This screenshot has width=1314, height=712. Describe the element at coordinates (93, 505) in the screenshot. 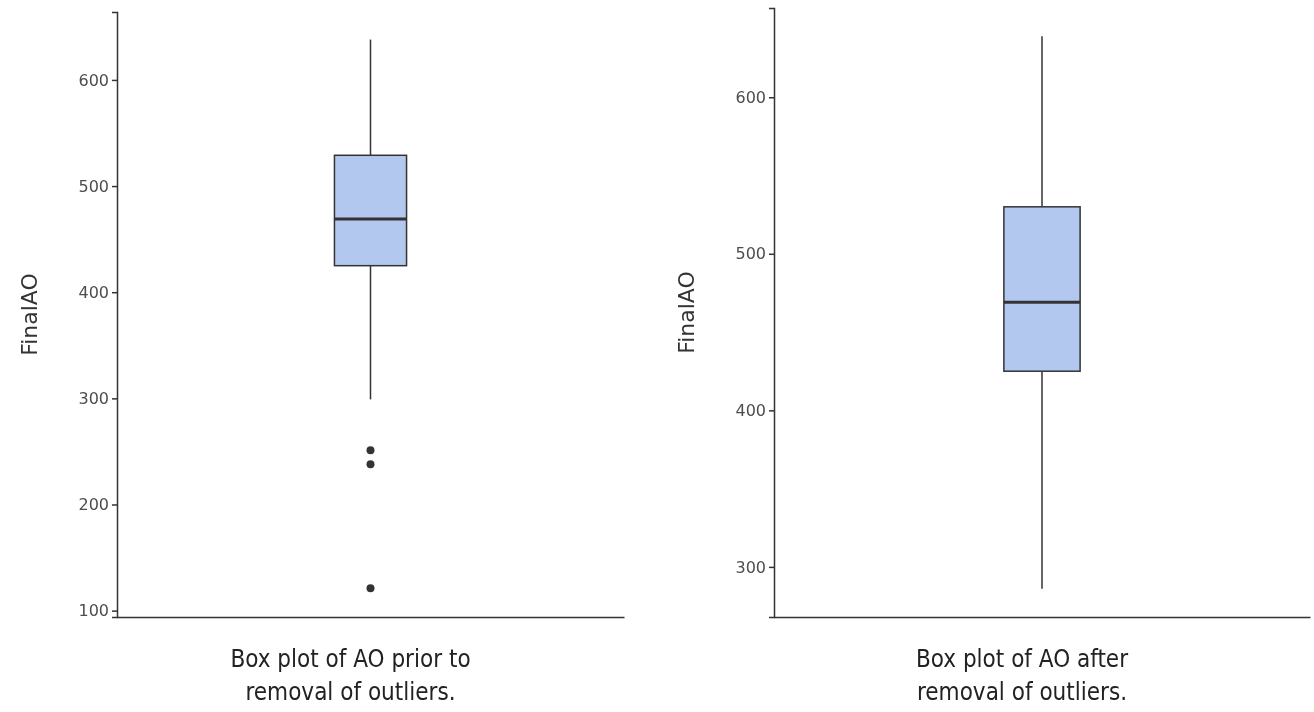

I see `y-tick-label: 200` at that location.